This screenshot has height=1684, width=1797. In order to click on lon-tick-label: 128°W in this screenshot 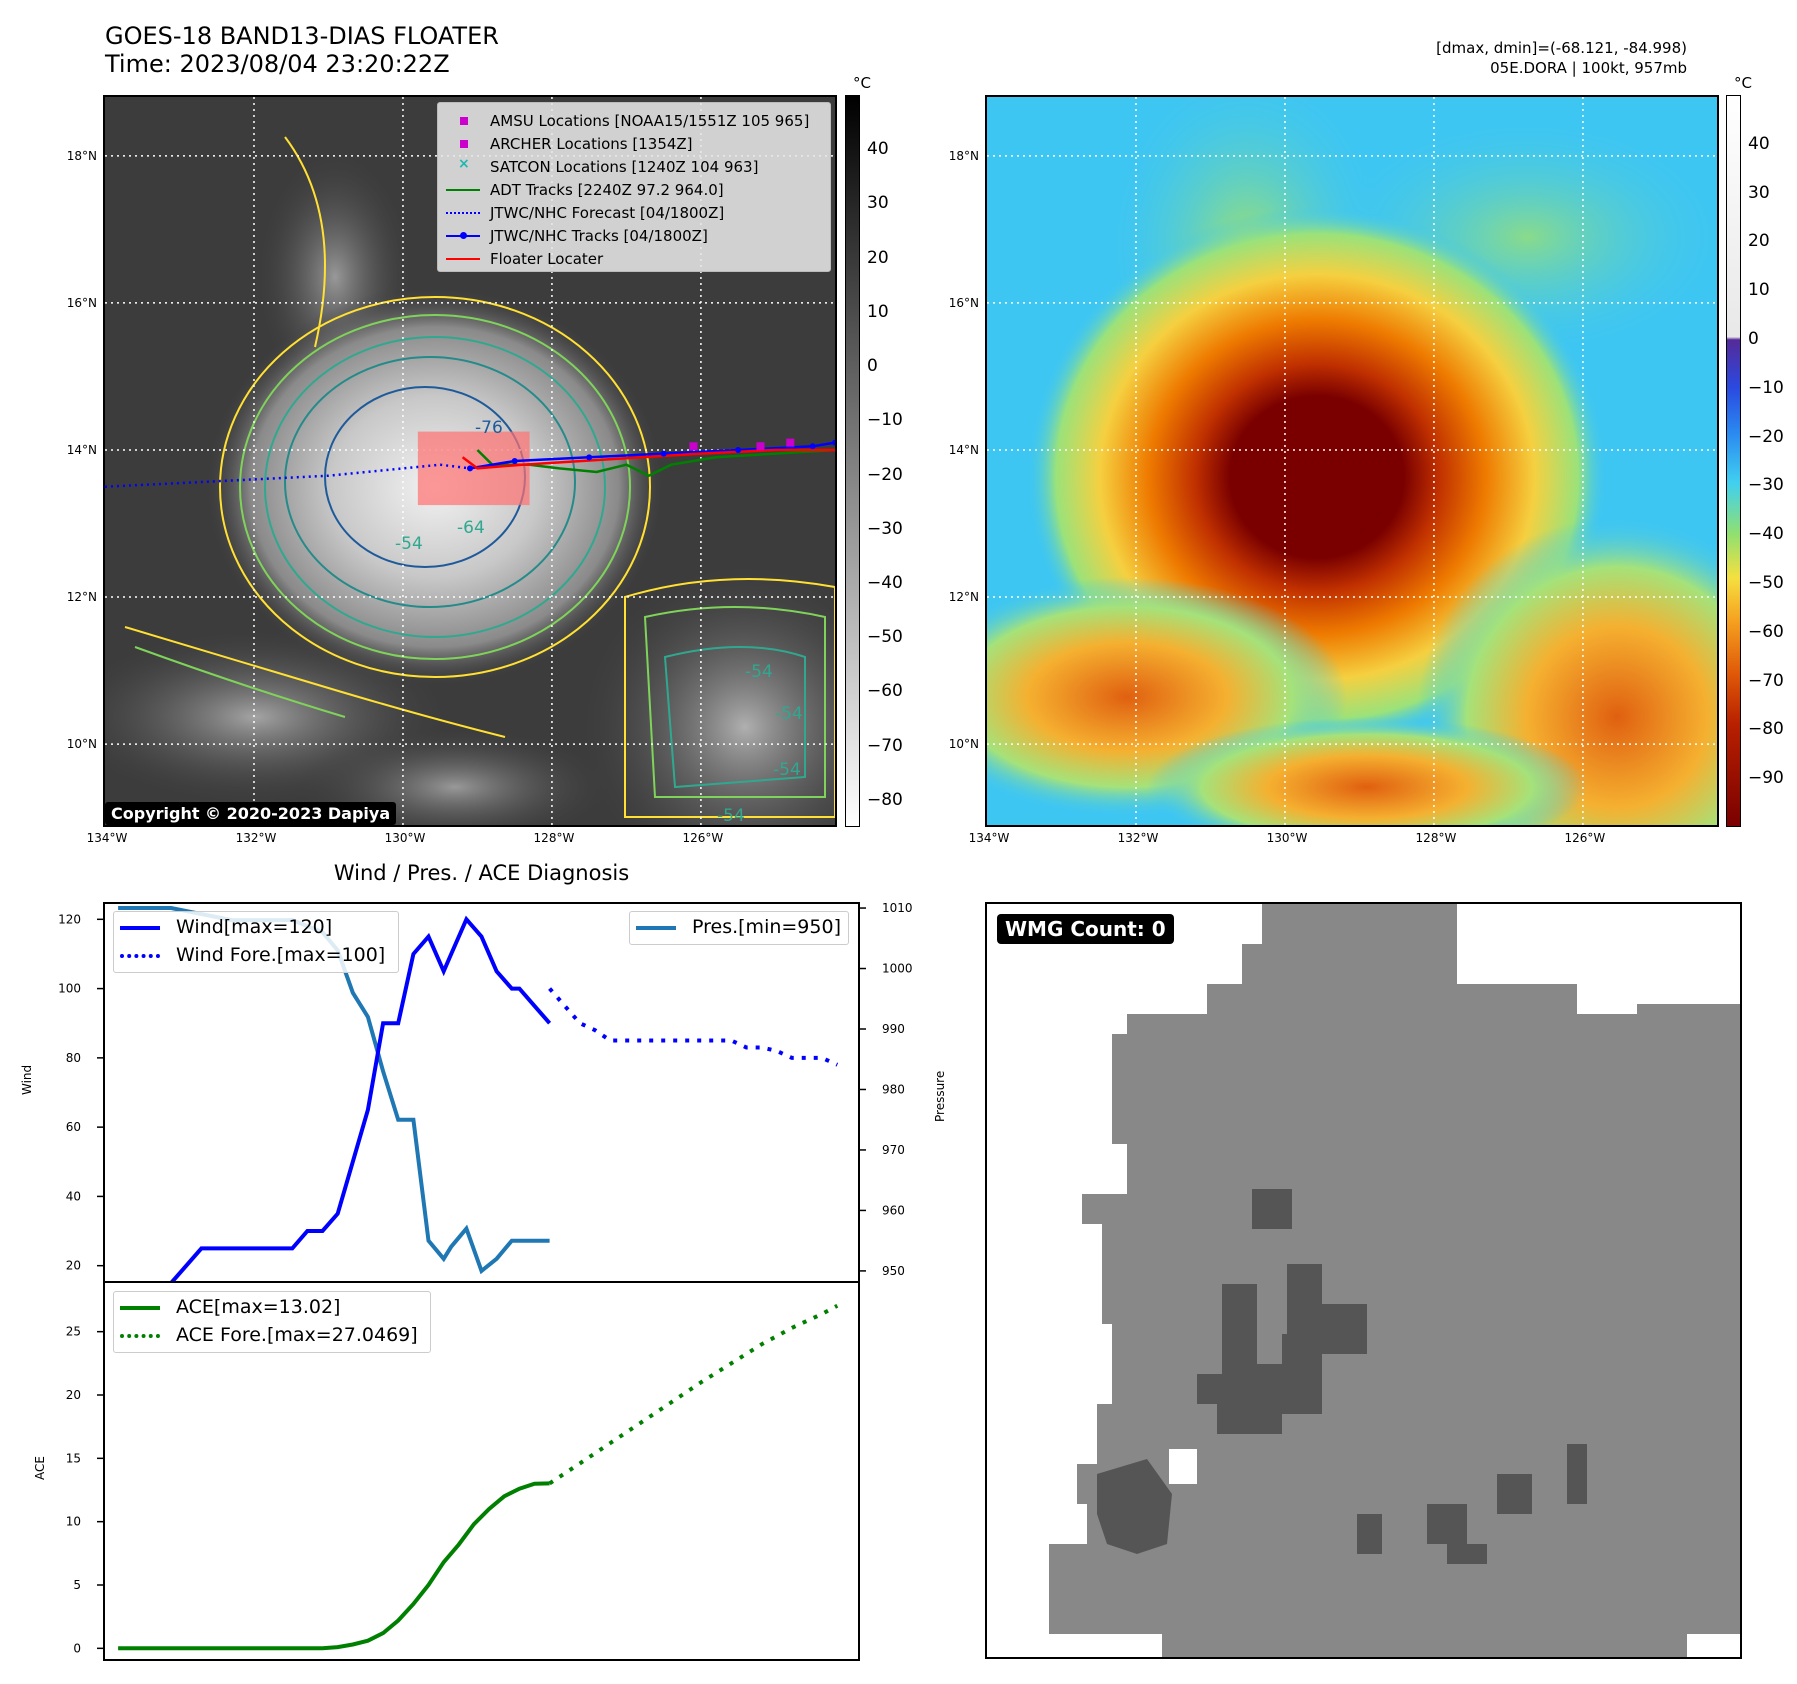, I will do `click(1436, 838)`.